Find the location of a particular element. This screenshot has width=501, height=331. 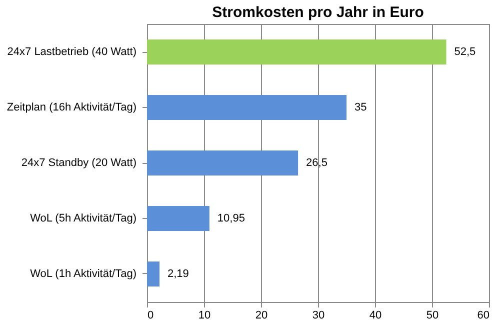

y-tick-label: 24x7 Lastbetrieb (40 Watt) is located at coordinates (71, 52).